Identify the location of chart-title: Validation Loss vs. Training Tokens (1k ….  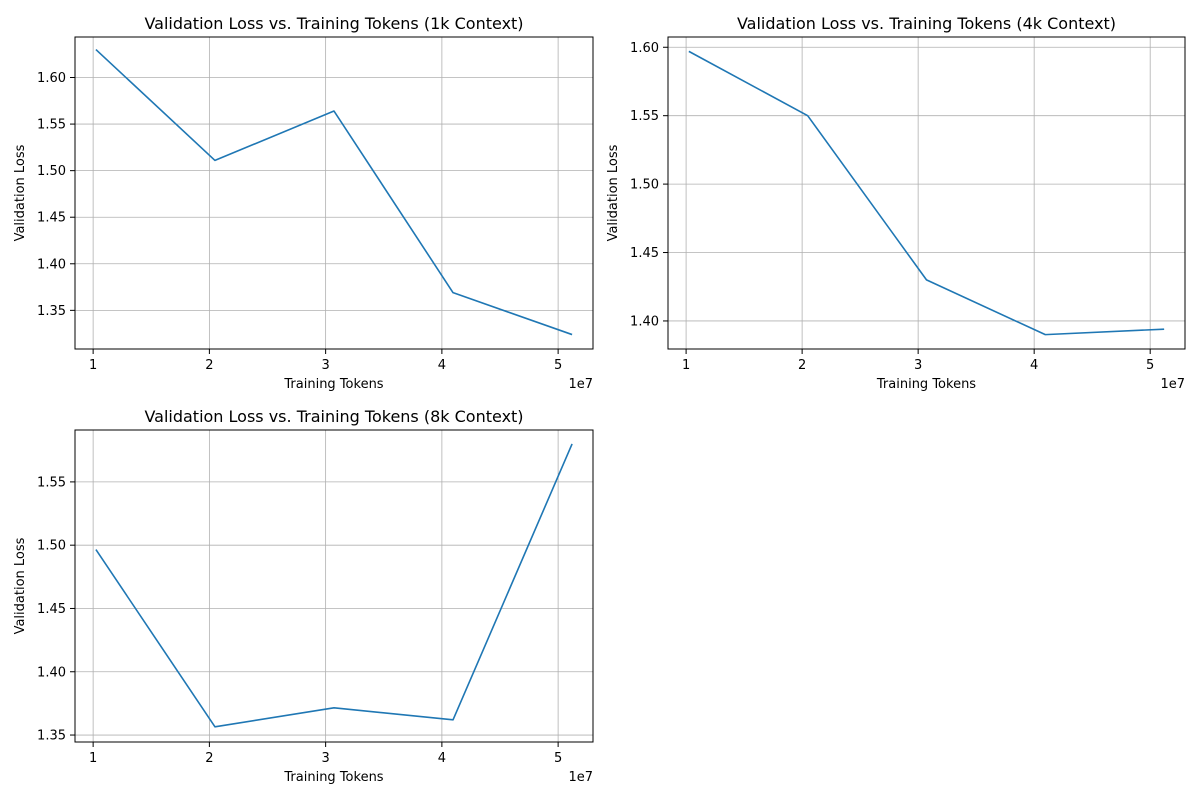
(333, 23).